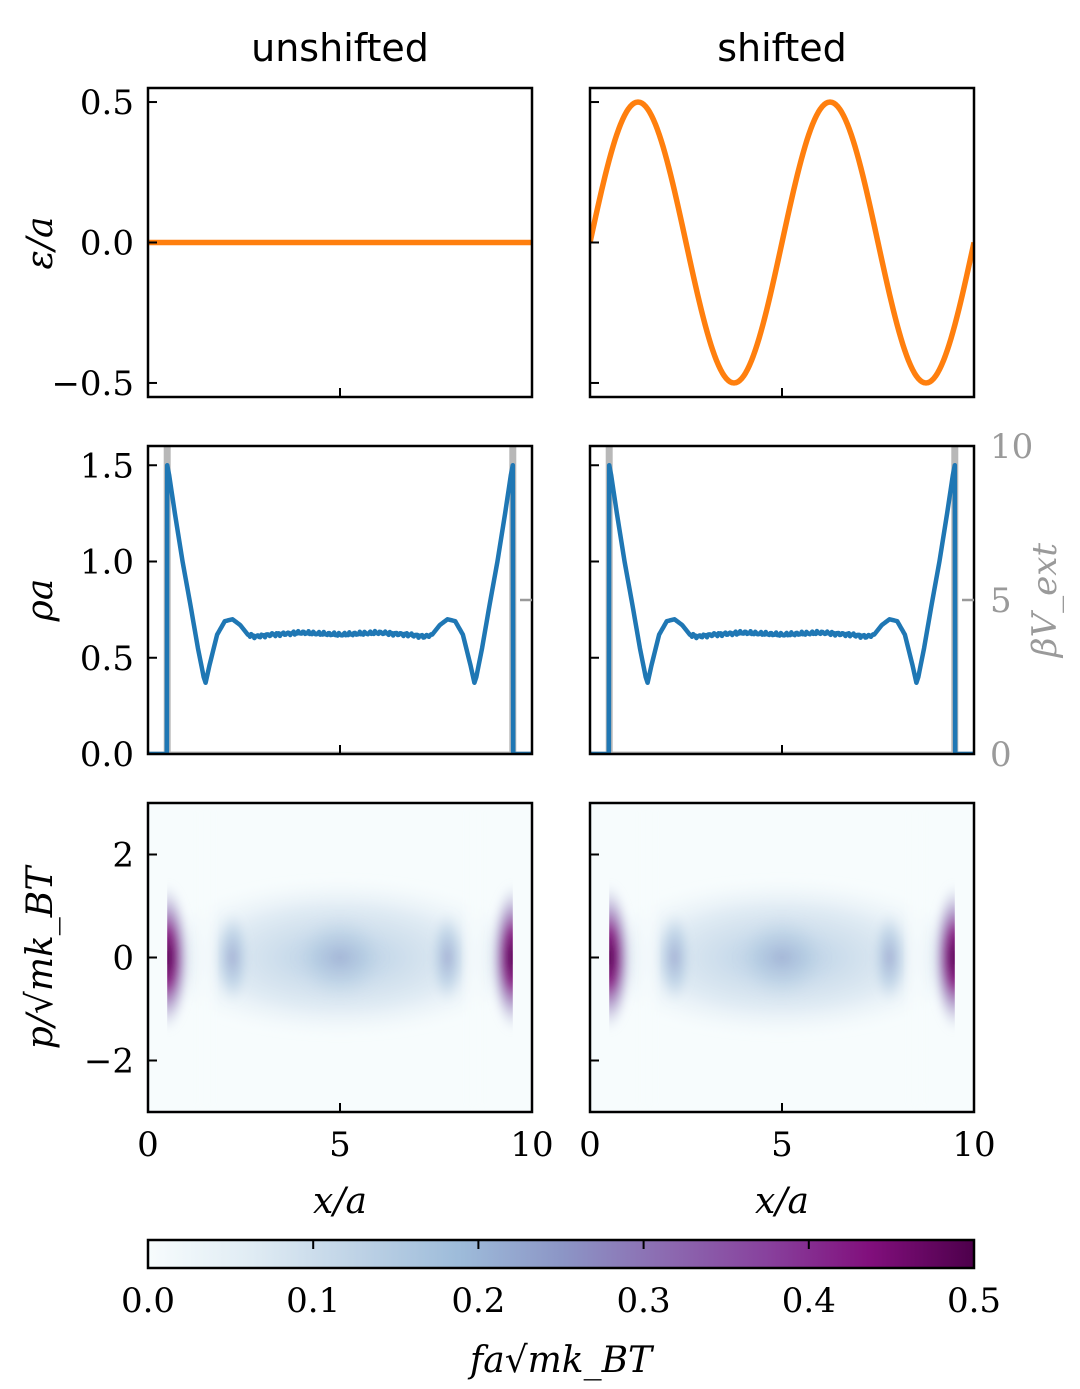 The image size is (1080, 1389). Describe the element at coordinates (109, 1062) in the screenshot. I see `f-ytick-label: −2` at that location.